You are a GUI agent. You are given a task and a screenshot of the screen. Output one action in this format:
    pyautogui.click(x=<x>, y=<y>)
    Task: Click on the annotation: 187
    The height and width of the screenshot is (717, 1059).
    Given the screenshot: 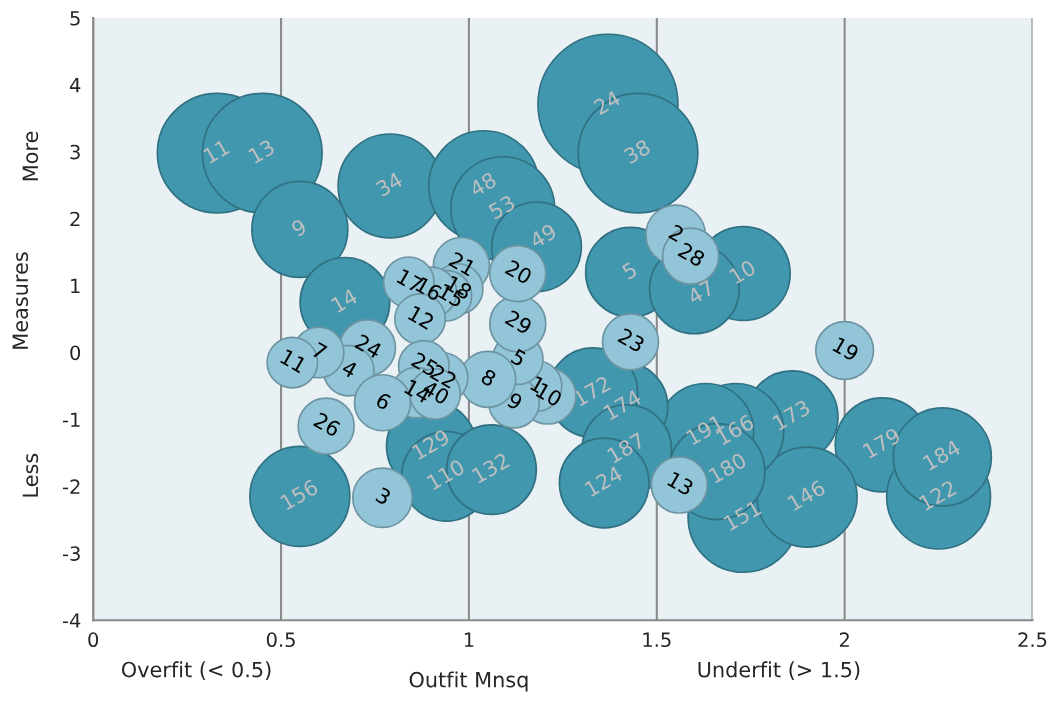 What is the action you would take?
    pyautogui.click(x=626, y=448)
    